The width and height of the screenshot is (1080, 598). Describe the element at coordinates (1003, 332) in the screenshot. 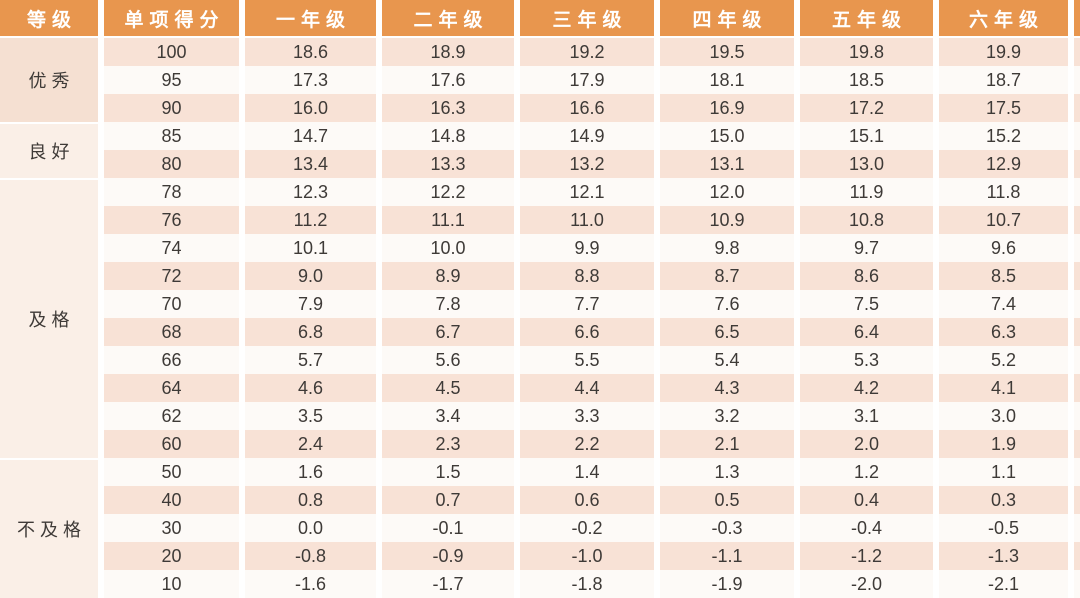

I see `value-cell: 6.3` at that location.